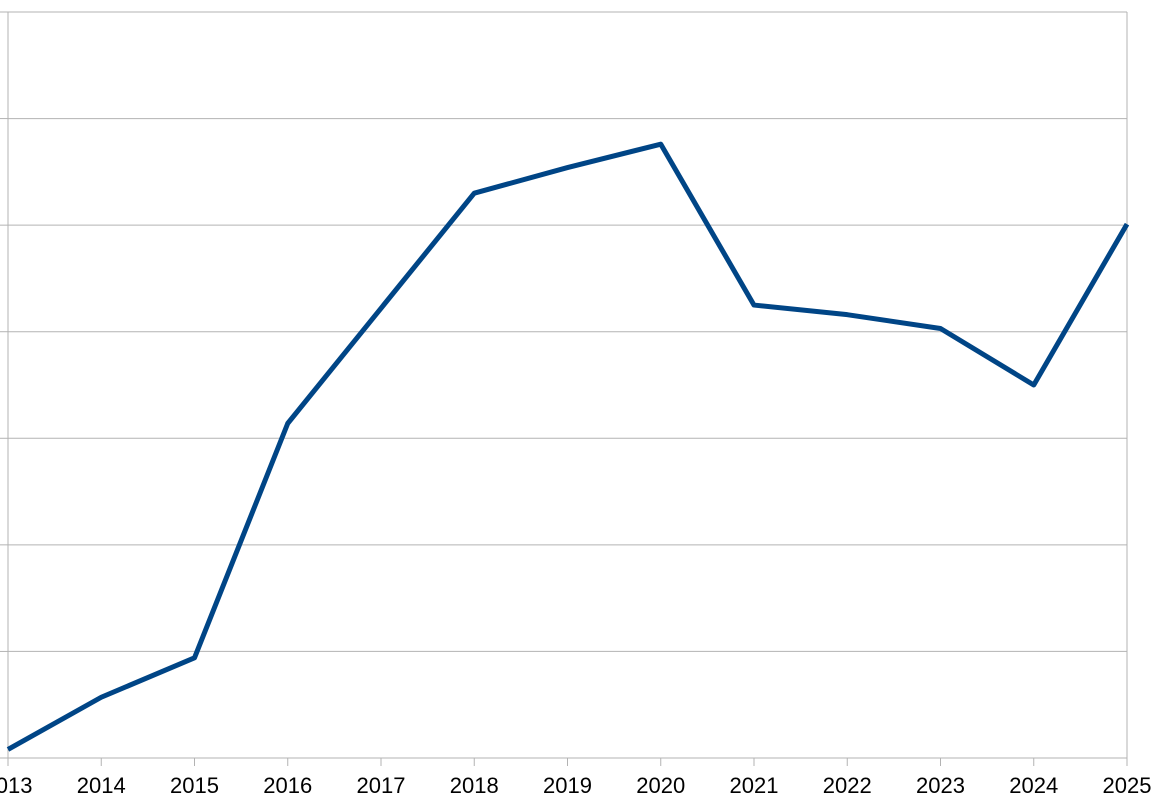 This screenshot has height=808, width=1166. I want to click on x-tick-label: 2016, so click(287, 785).